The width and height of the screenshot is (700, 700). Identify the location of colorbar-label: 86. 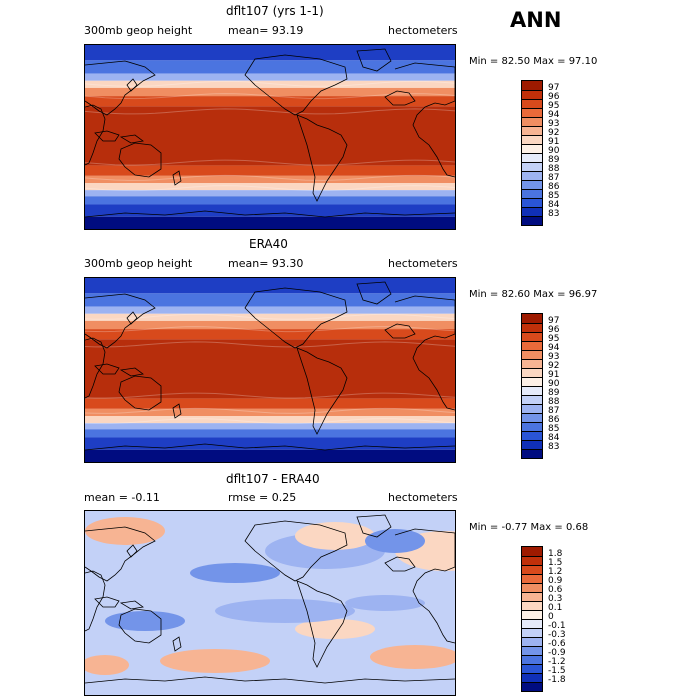
(554, 187).